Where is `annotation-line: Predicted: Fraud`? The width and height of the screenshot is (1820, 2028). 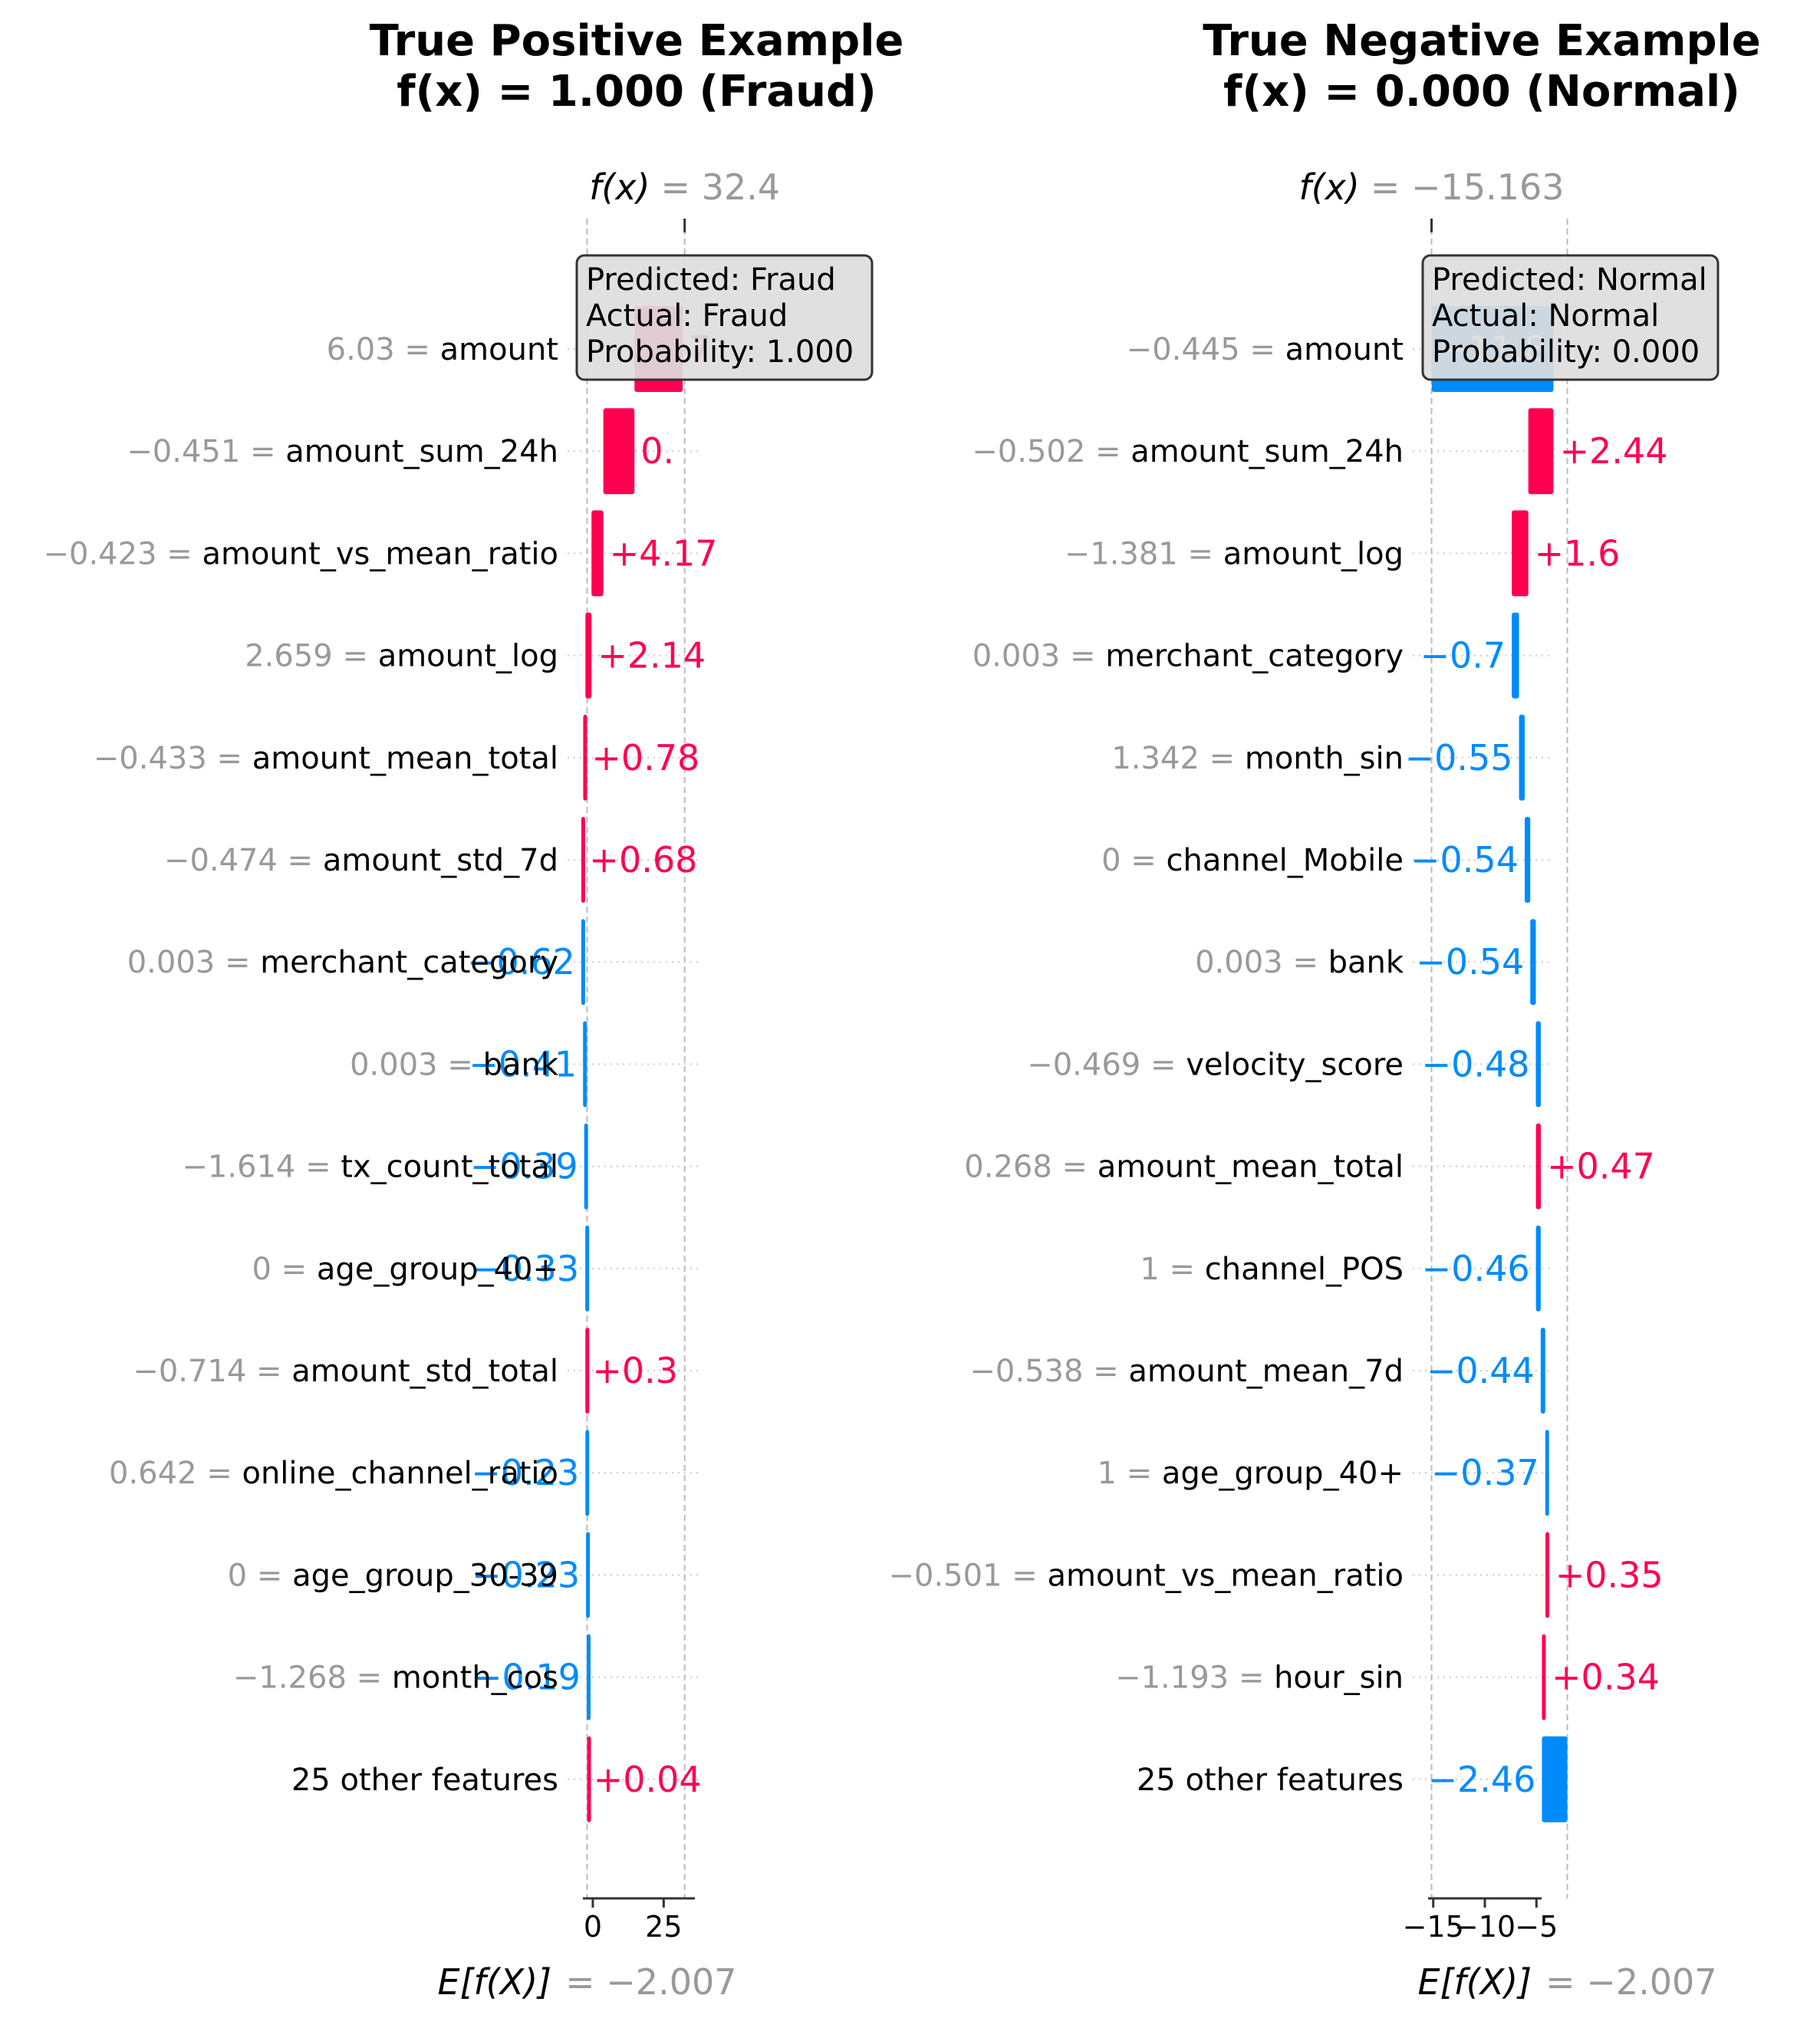
annotation-line: Predicted: Fraud is located at coordinates (711, 280).